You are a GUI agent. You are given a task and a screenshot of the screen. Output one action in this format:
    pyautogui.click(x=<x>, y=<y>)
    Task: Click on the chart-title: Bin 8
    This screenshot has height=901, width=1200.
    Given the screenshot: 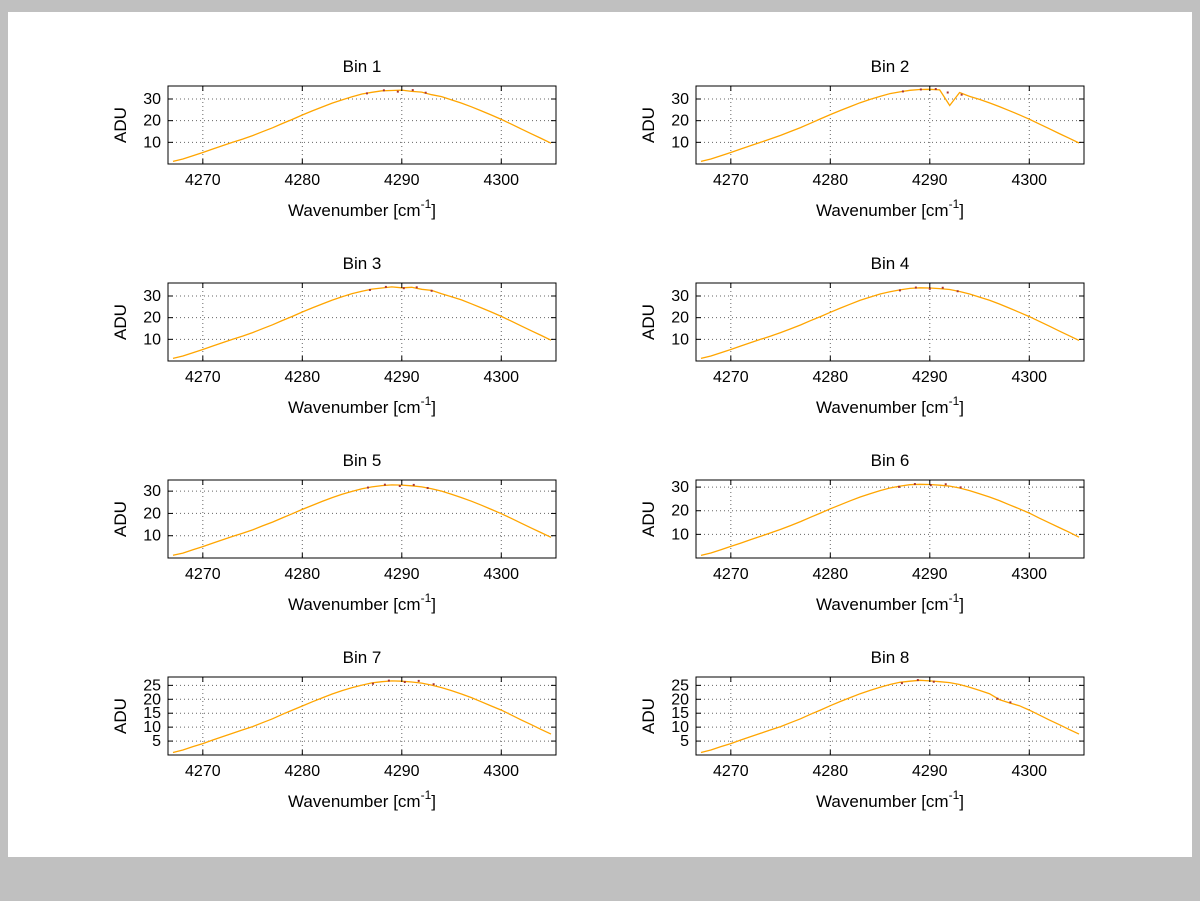 What is the action you would take?
    pyautogui.click(x=890, y=657)
    